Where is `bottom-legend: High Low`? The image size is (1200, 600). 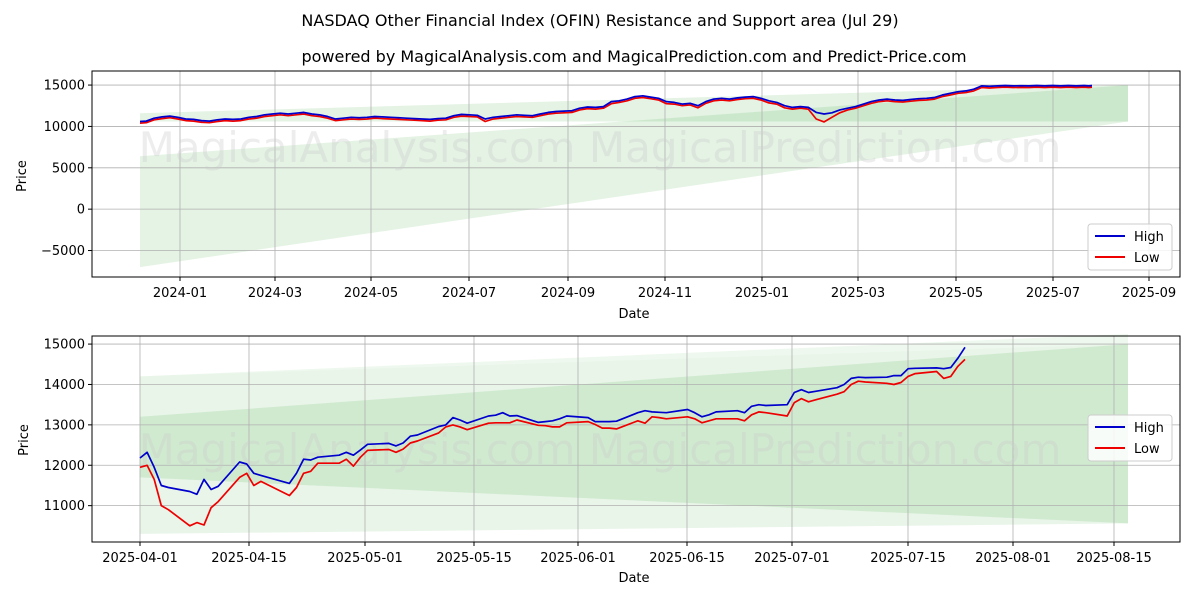 bottom-legend: High Low is located at coordinates (1130, 438).